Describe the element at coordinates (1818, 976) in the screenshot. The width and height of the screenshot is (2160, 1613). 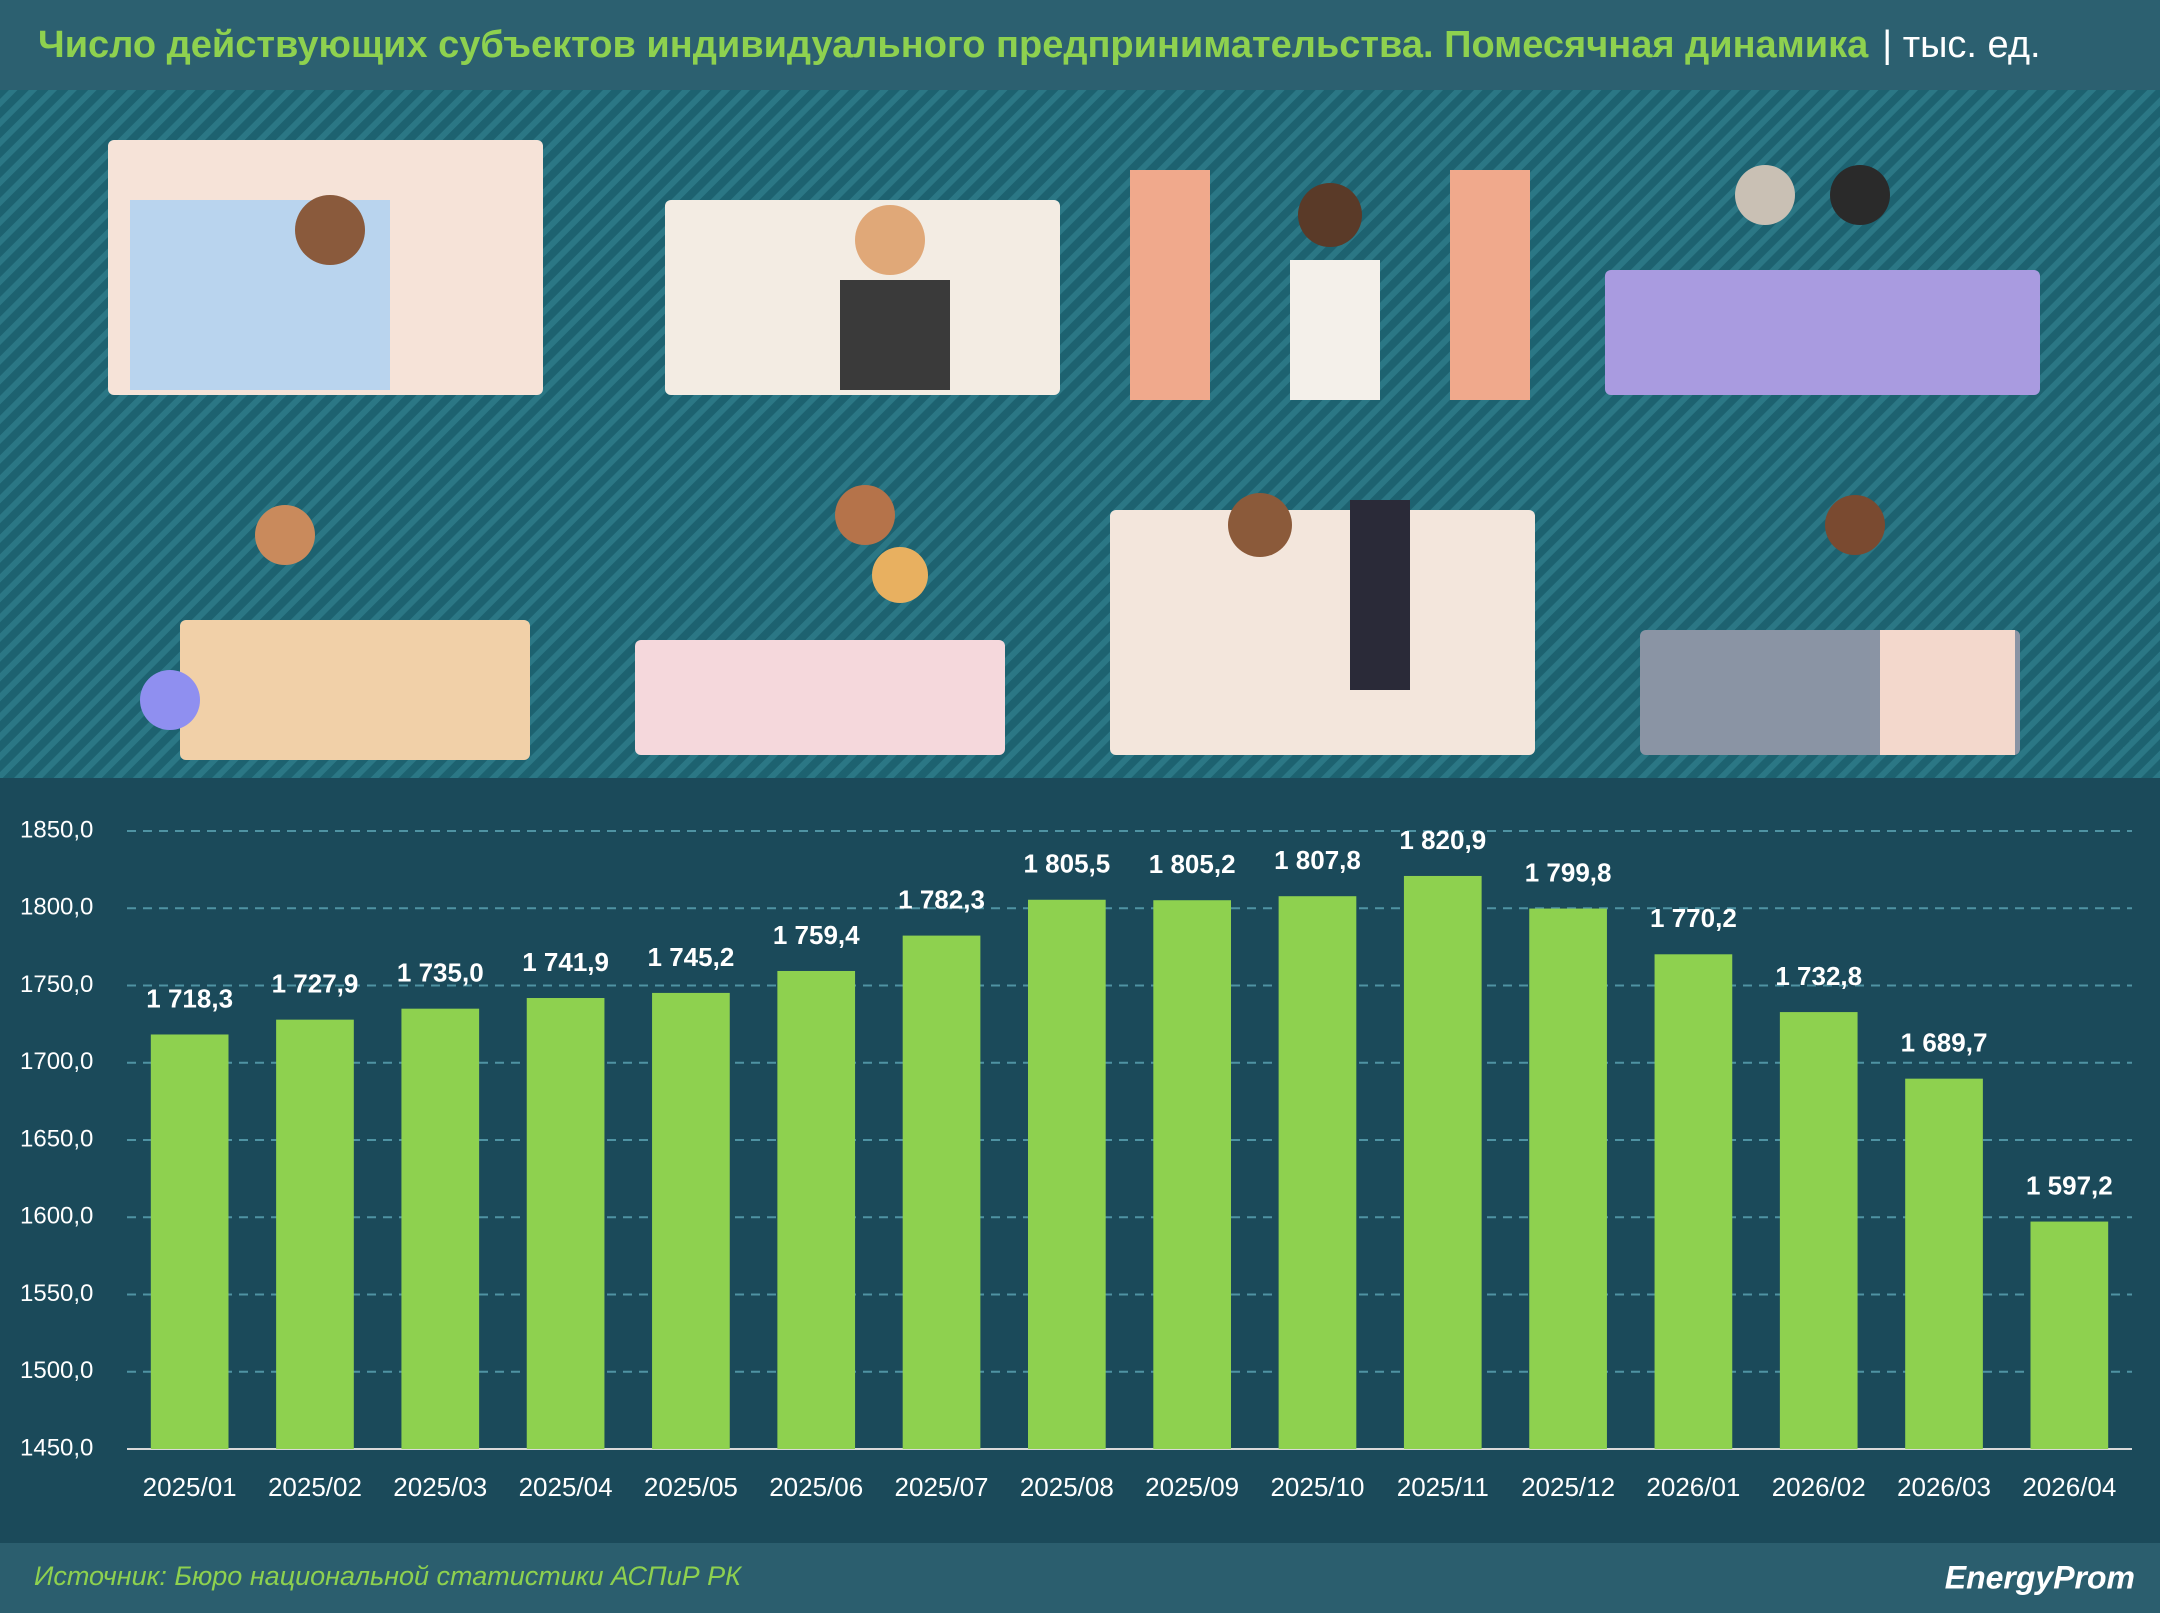
I see `value-label: 1 732,8` at that location.